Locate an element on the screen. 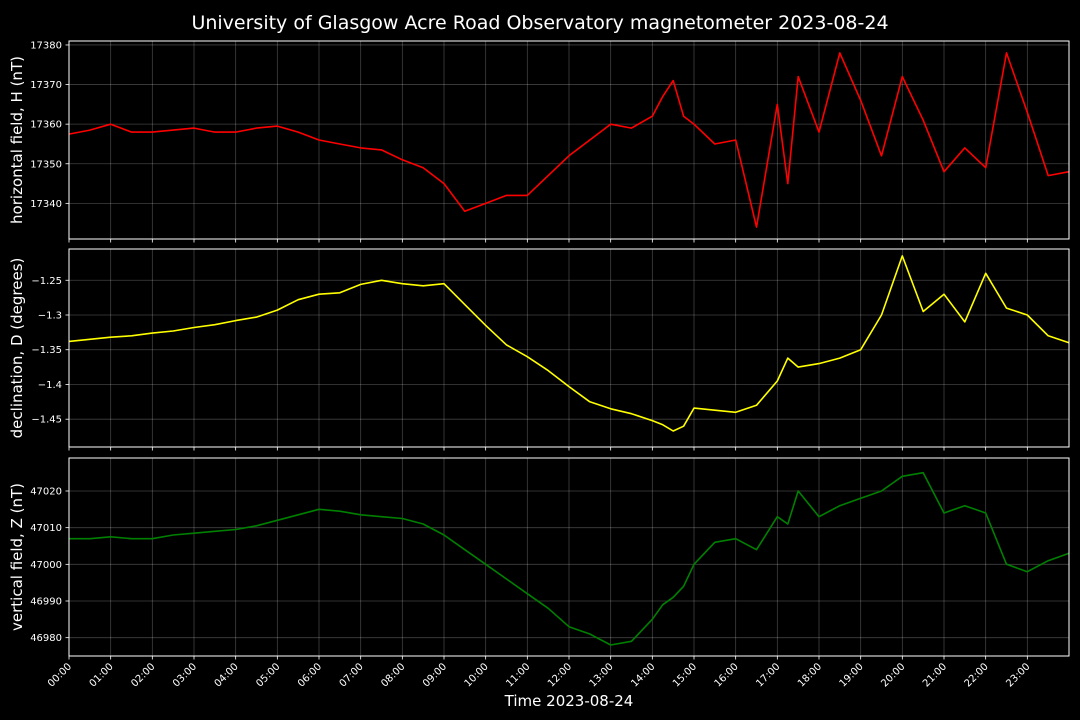 The image size is (1080, 720). y-tick-label: −1.3 is located at coordinates (50, 316).